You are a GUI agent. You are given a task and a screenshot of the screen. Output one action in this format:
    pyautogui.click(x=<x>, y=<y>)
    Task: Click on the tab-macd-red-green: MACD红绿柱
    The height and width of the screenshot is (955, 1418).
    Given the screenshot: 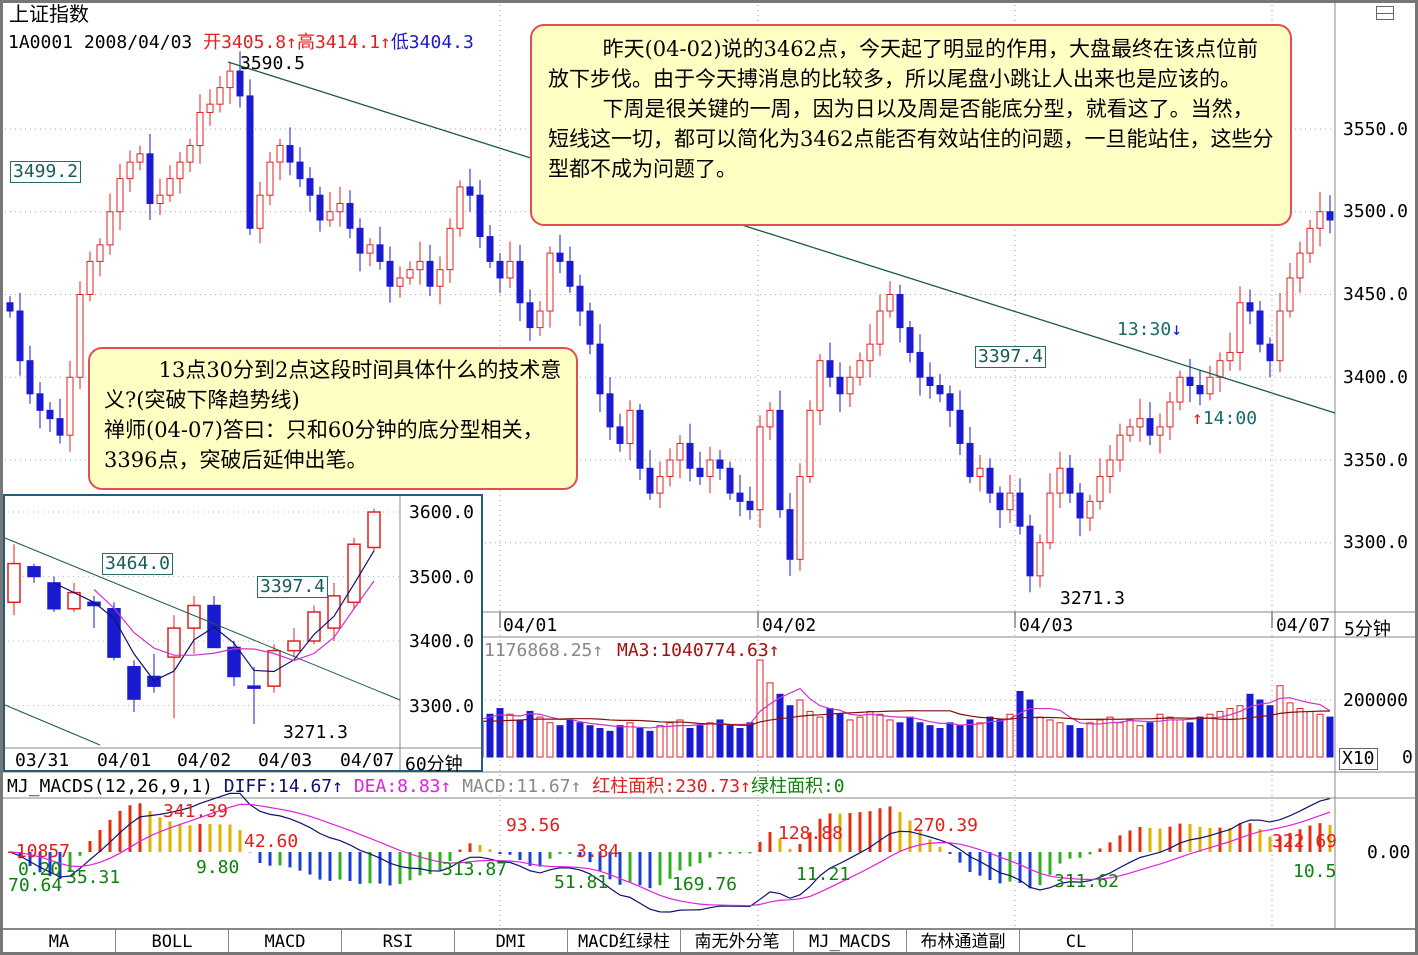 What is the action you would take?
    pyautogui.click(x=624, y=941)
    